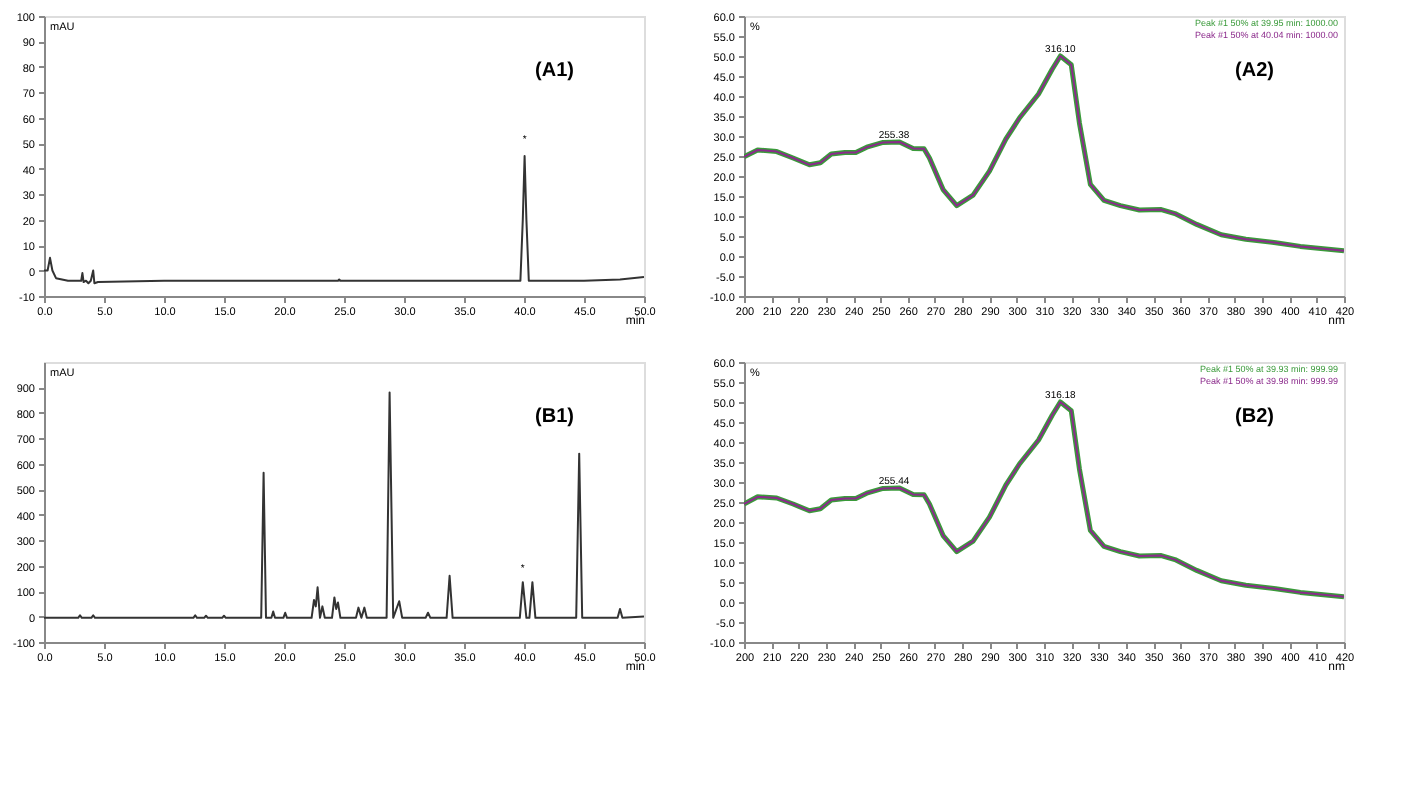 The image size is (1414, 794). What do you see at coordinates (554, 417) in the screenshot?
I see `annotation: (B1)` at bounding box center [554, 417].